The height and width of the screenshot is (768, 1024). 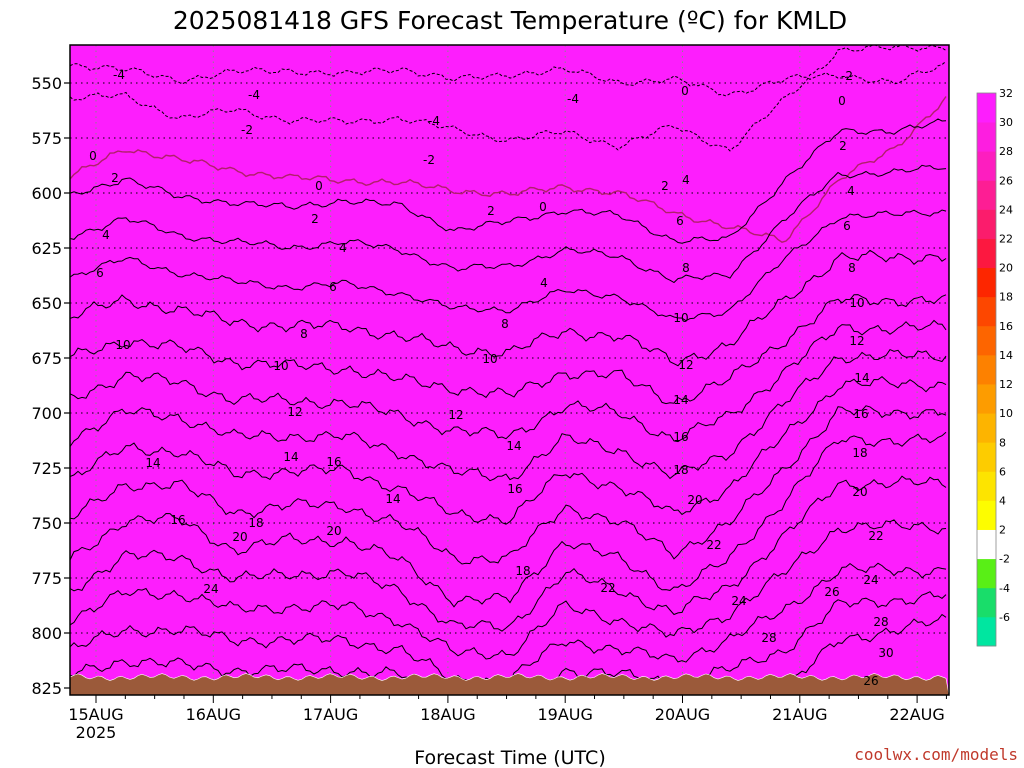 I want to click on y-tick-label: 775, so click(x=46, y=578).